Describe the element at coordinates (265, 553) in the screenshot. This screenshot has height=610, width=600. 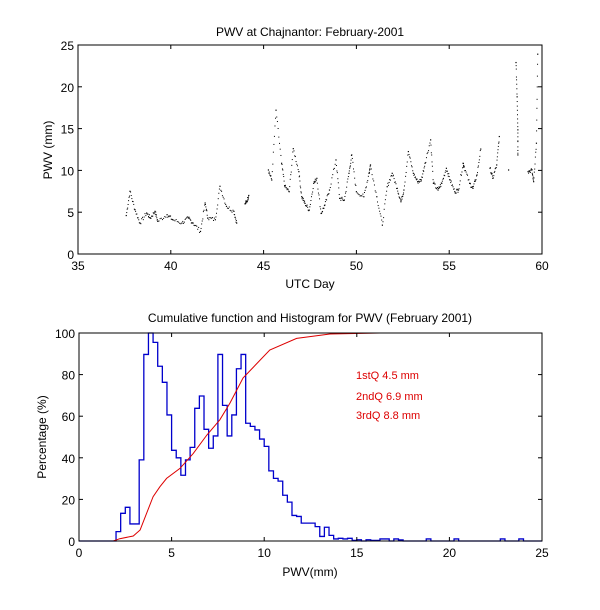
I see `x-tick-label: 10` at that location.